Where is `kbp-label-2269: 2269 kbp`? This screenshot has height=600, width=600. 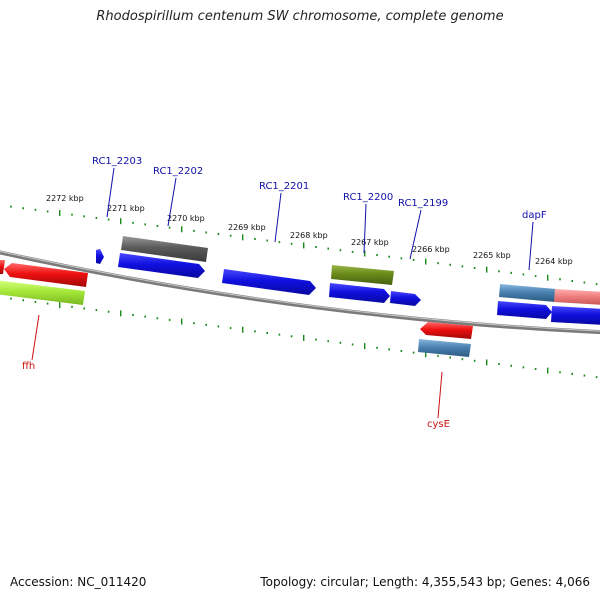
kbp-label-2269: 2269 kbp is located at coordinates (247, 227).